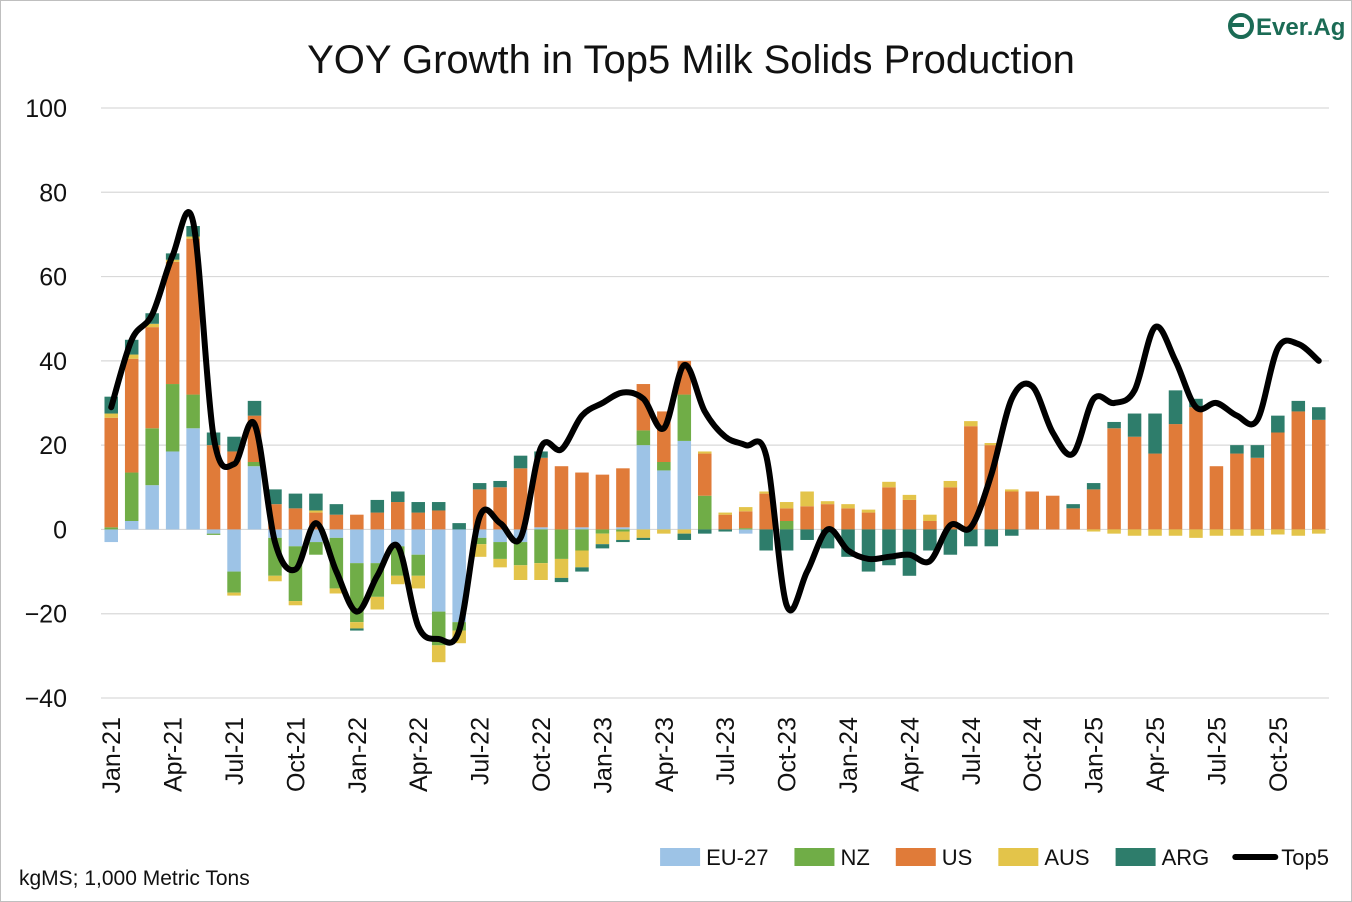 Image resolution: width=1352 pixels, height=902 pixels. I want to click on x-tick-label: Apr-21, so click(174, 754).